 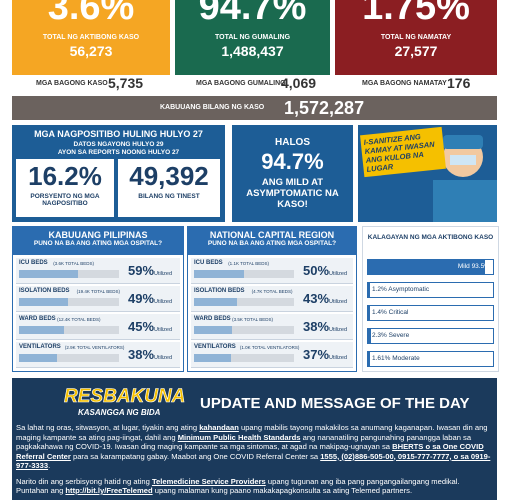 I want to click on status-label: 1.4% Critical, so click(x=390, y=312).